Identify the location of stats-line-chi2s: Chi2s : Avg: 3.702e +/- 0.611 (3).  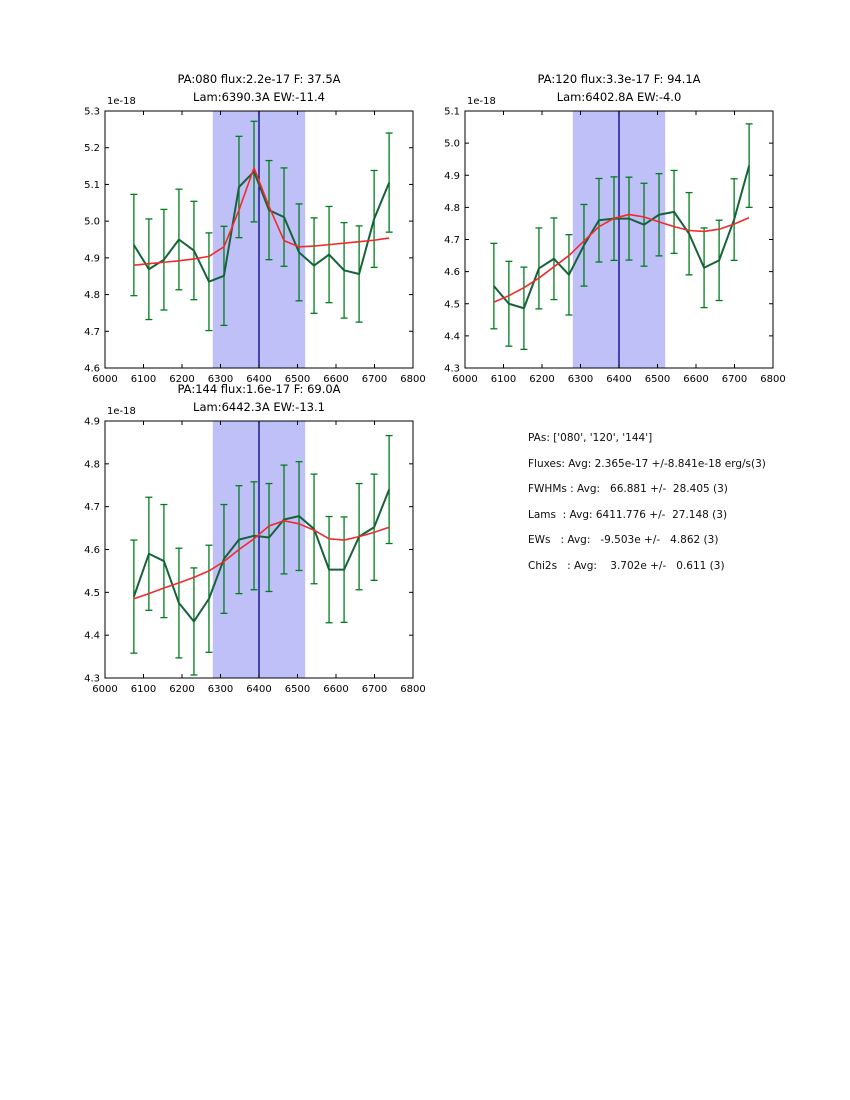
(626, 565).